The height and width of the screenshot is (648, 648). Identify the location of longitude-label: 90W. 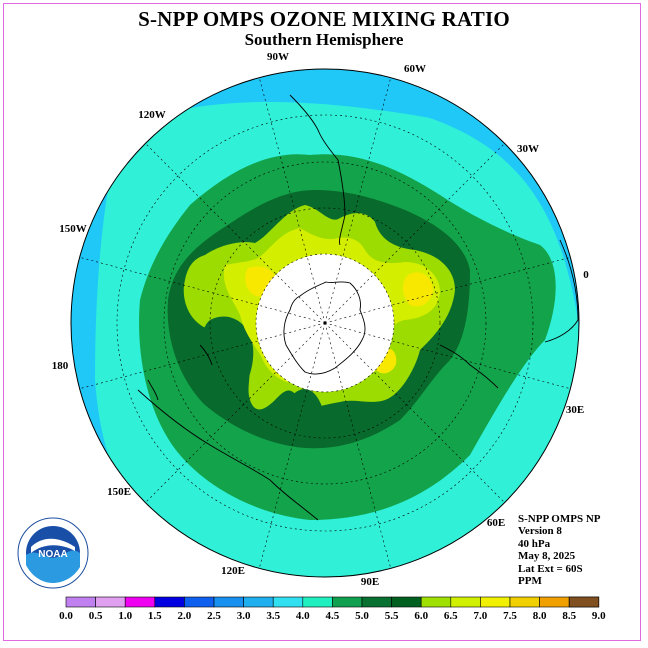
(278, 57).